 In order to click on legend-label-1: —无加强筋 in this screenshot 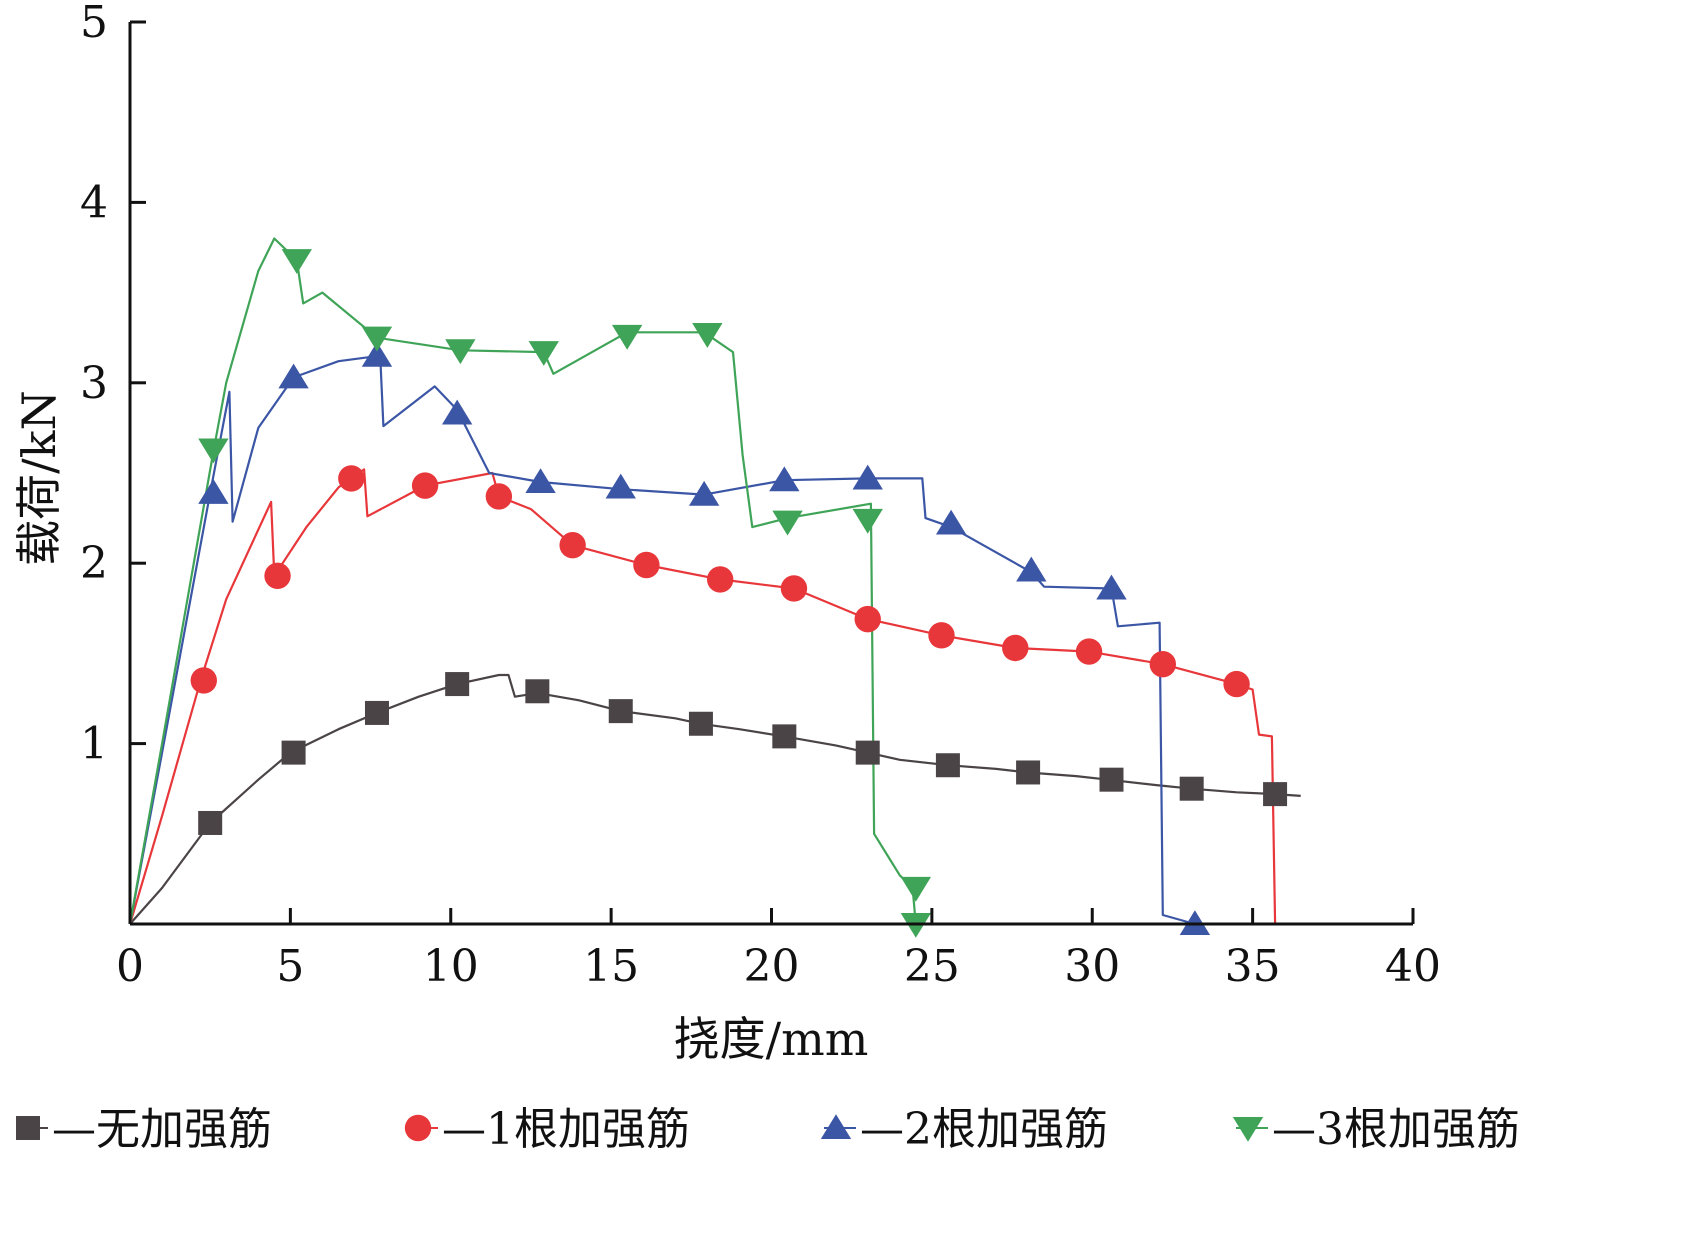, I will do `click(162, 1129)`.